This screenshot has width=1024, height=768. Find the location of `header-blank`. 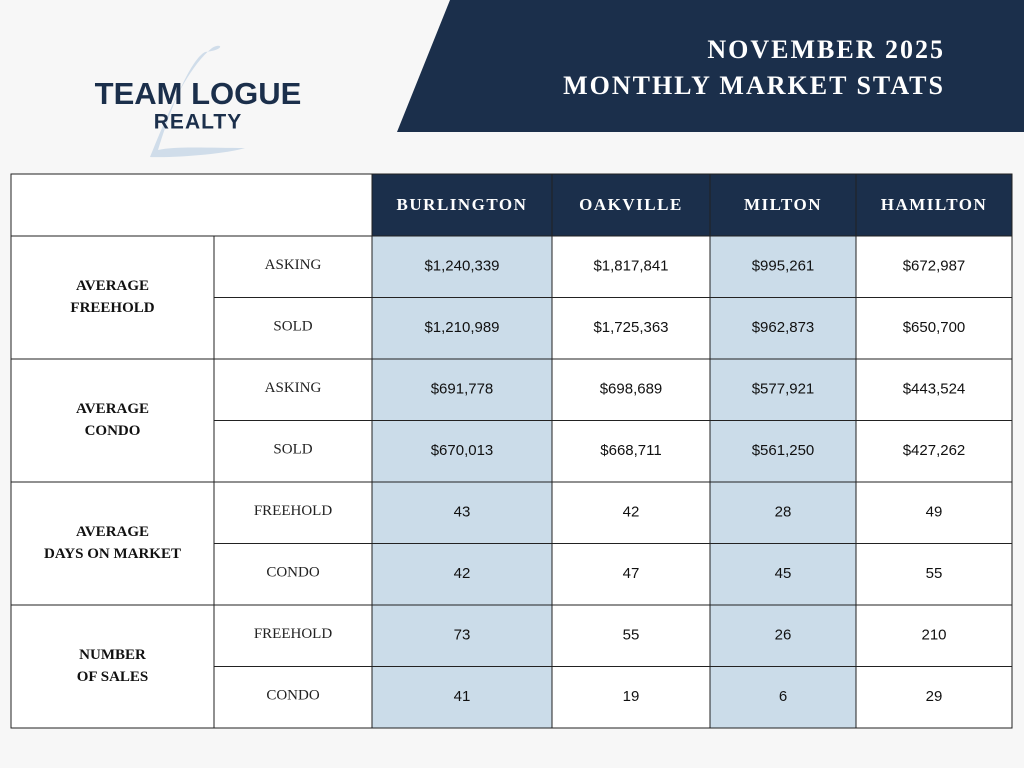

header-blank is located at coordinates (191, 205).